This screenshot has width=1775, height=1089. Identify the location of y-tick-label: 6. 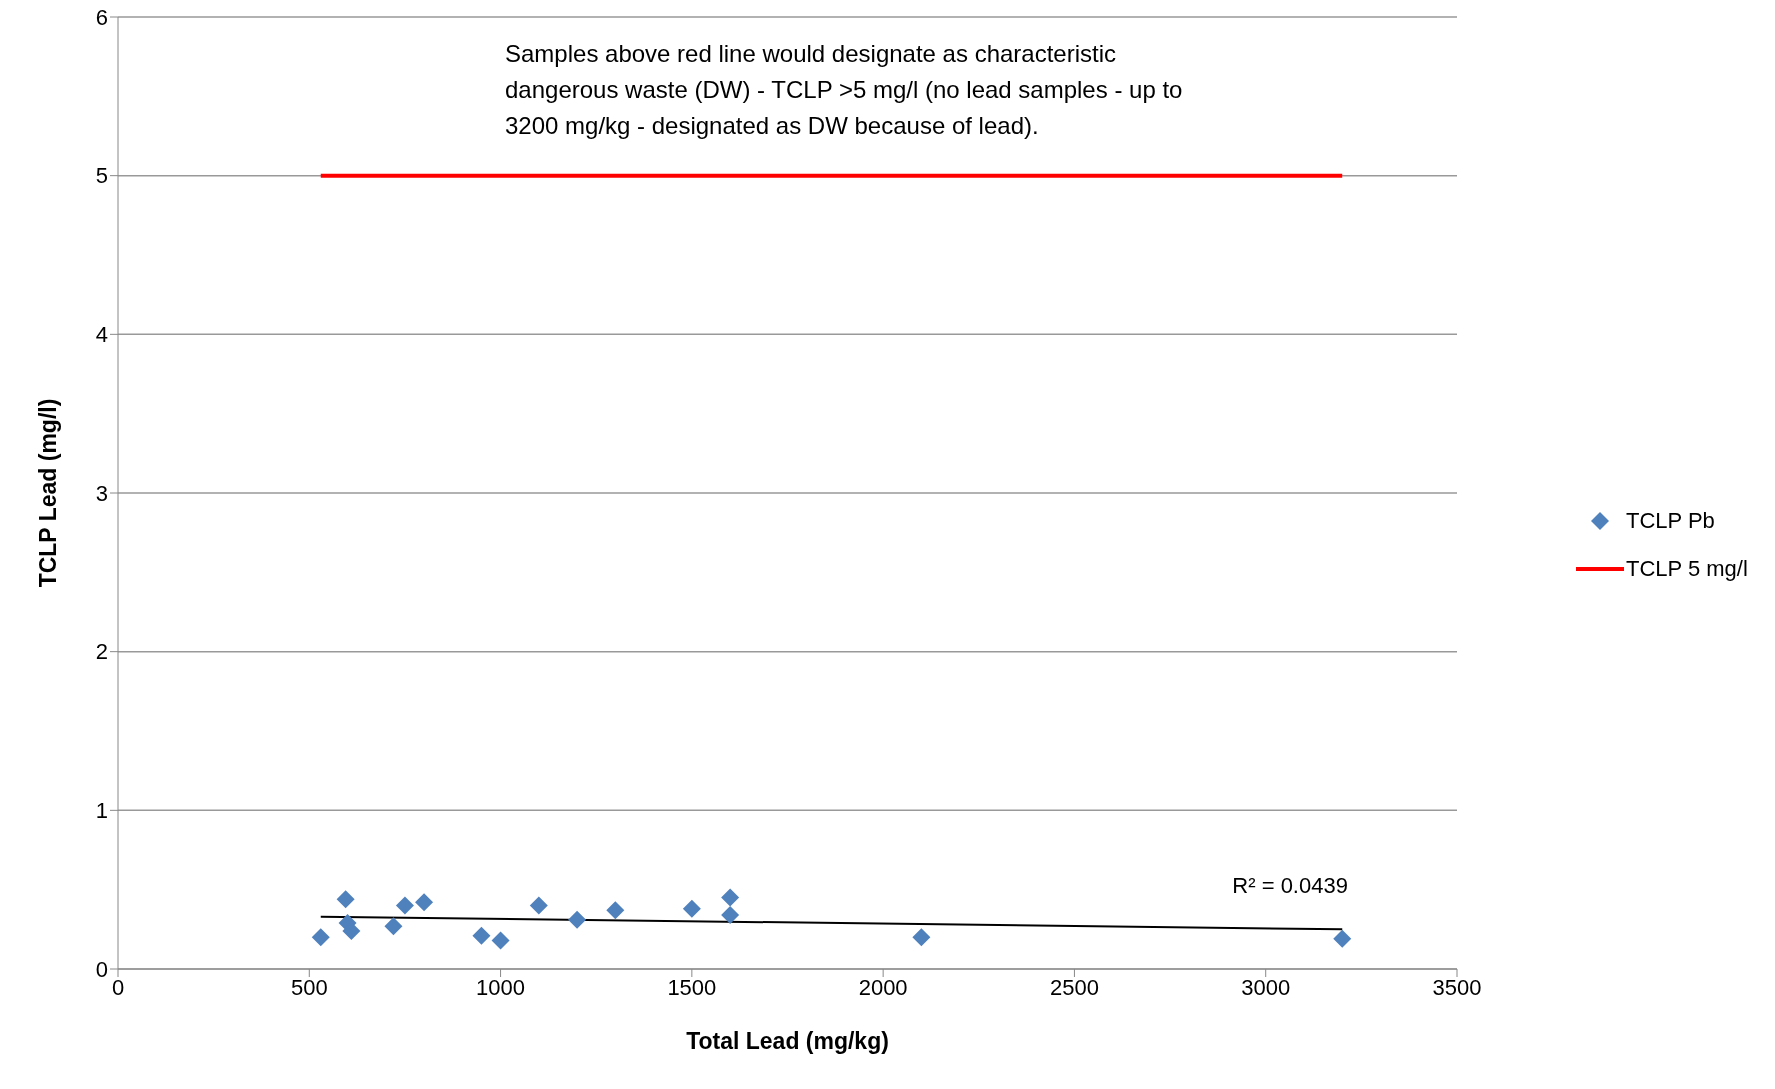
(101, 17).